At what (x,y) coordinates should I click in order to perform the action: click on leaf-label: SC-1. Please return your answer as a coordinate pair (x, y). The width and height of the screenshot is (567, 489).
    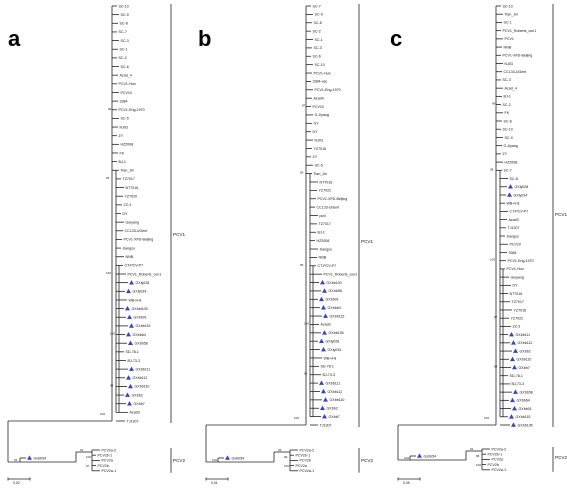
    Looking at the image, I should click on (508, 23).